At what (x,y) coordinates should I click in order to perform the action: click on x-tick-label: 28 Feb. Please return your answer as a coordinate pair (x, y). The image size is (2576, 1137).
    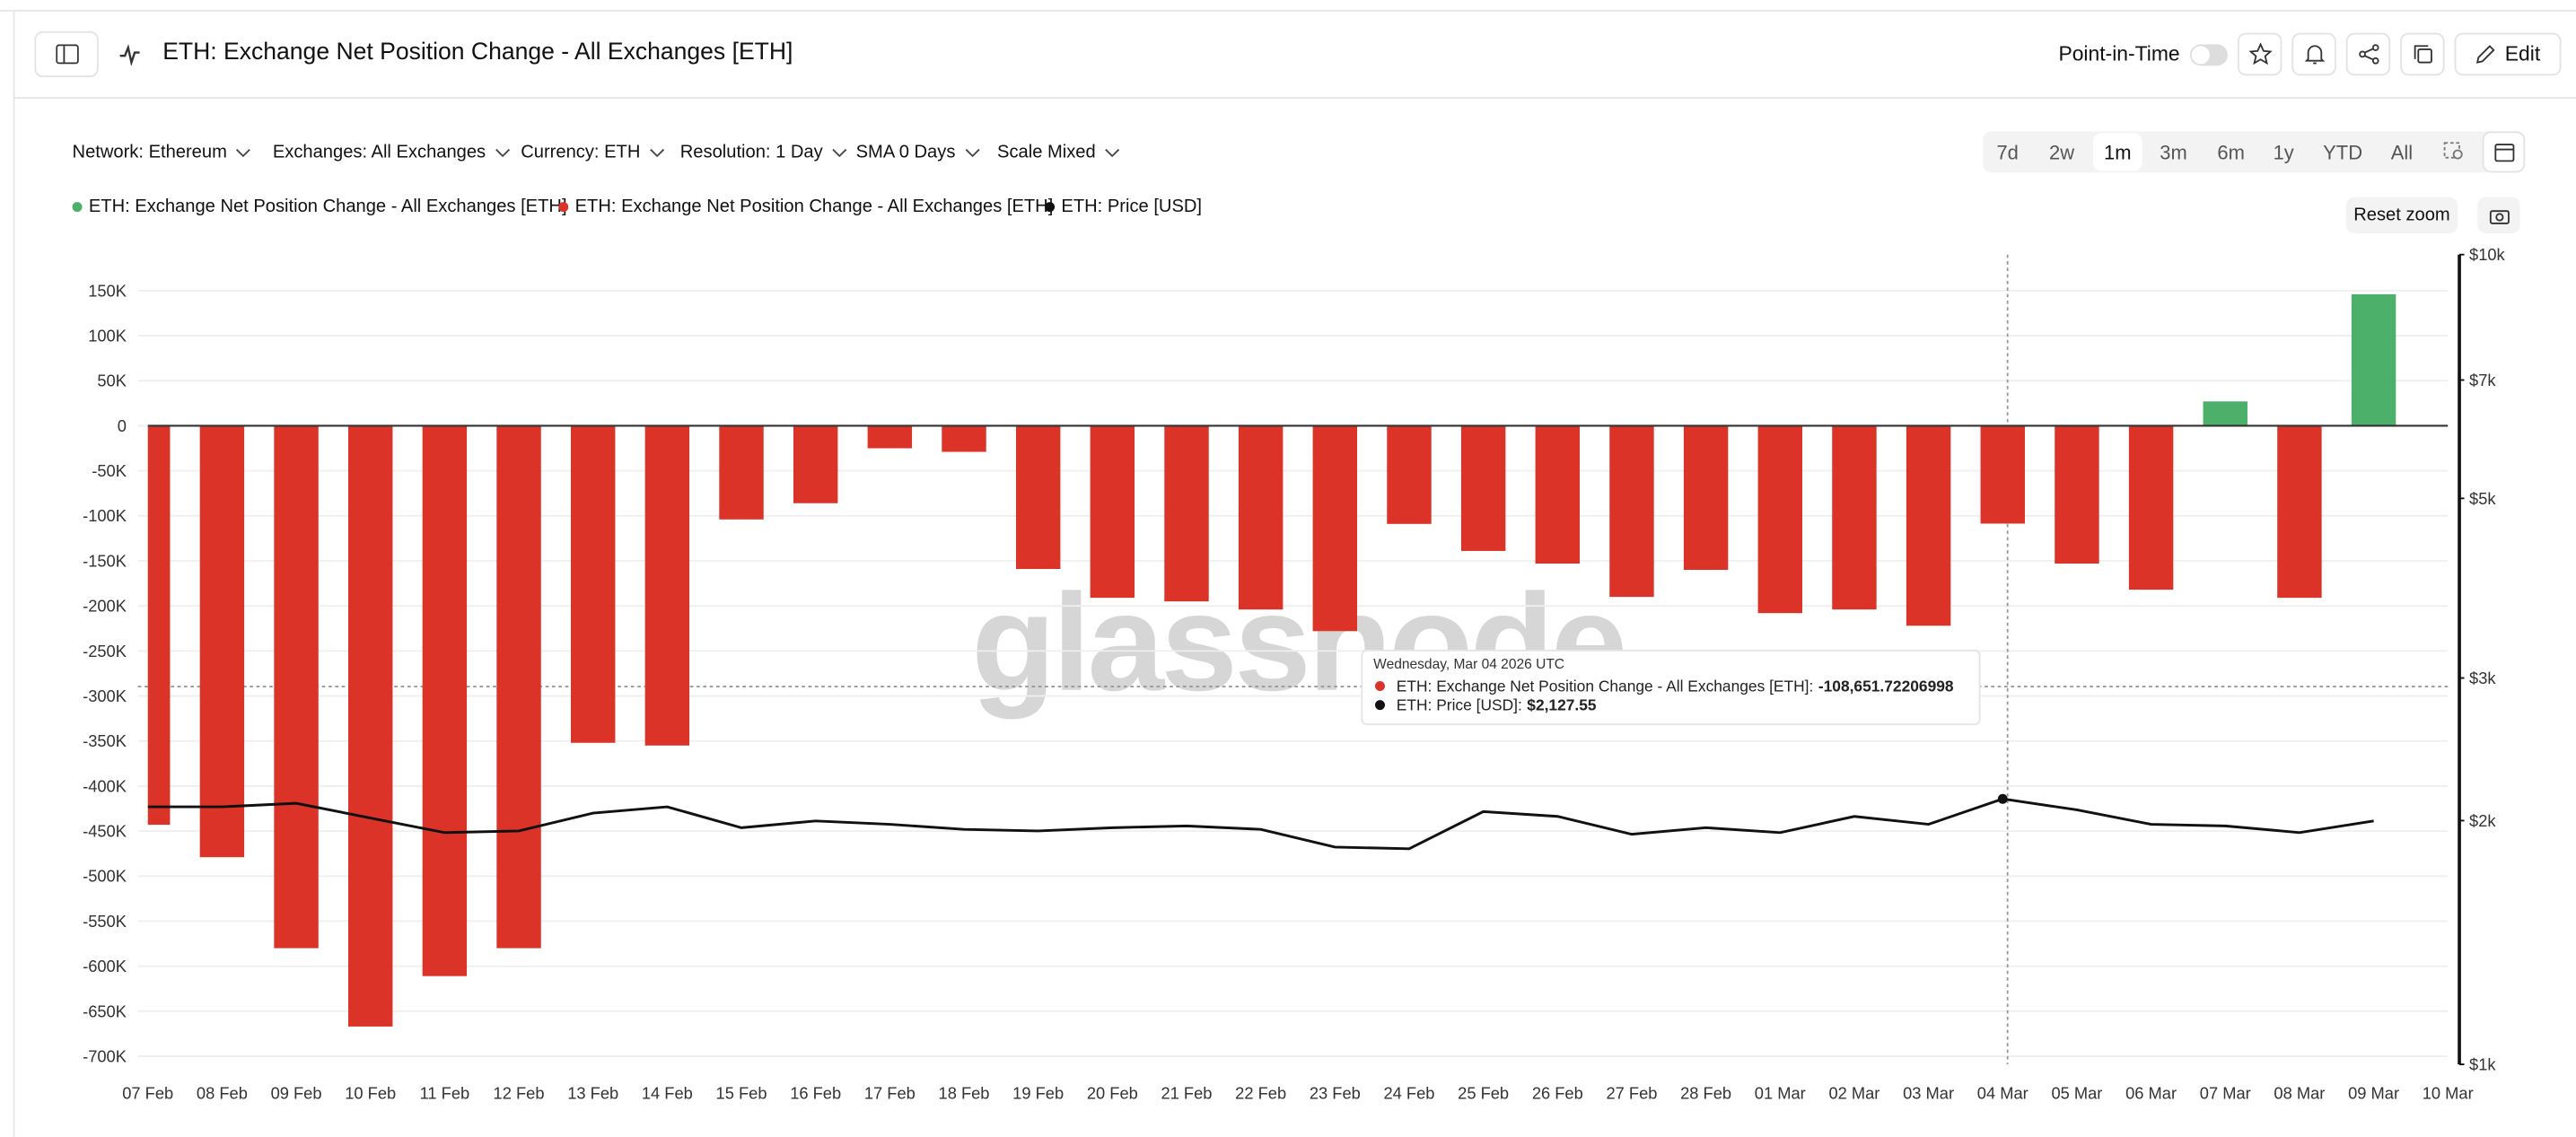
    Looking at the image, I should click on (1705, 1093).